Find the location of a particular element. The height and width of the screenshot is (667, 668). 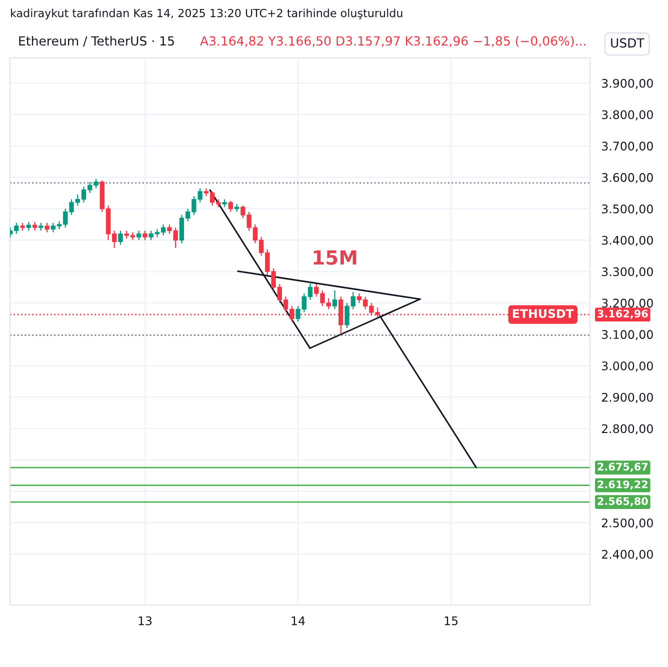

chart-title: Ethereum / TetherUS · 15 is located at coordinates (96, 41).